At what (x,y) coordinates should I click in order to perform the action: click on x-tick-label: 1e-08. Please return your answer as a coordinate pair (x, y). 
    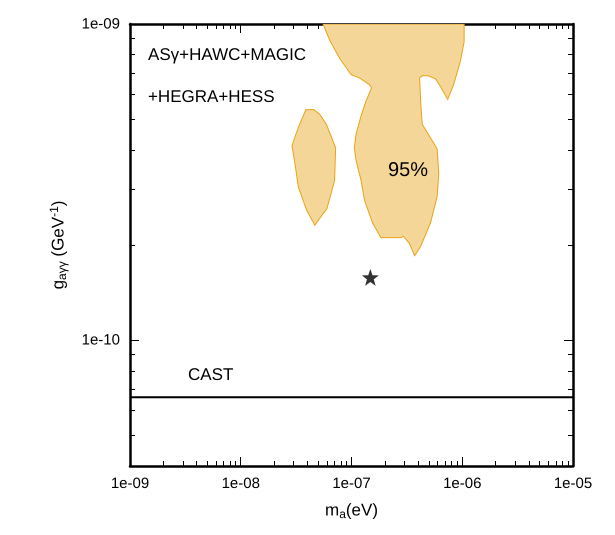
    Looking at the image, I should click on (241, 483).